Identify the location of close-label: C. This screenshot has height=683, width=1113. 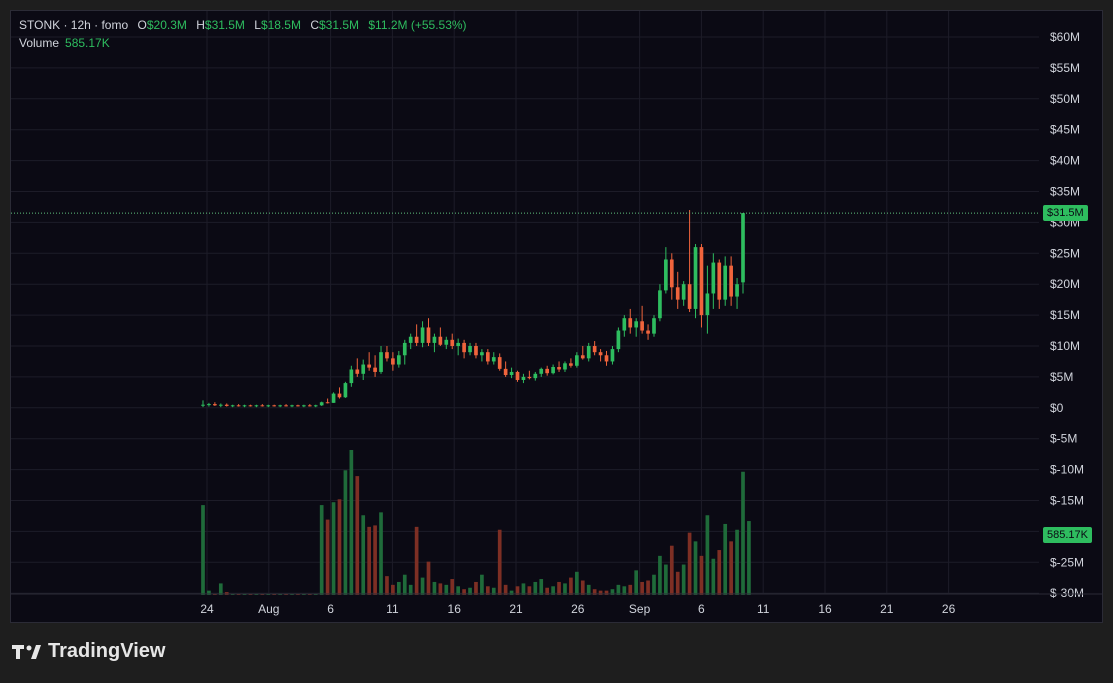
(314, 25).